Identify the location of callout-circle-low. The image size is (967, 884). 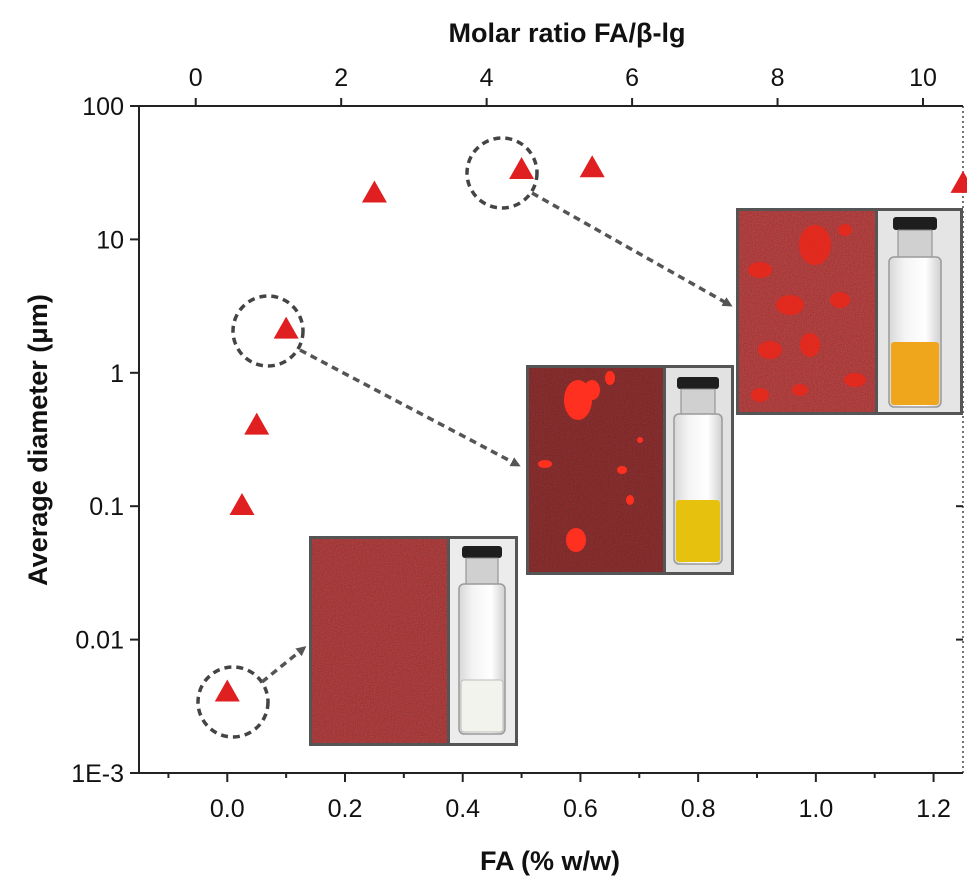
(233, 702).